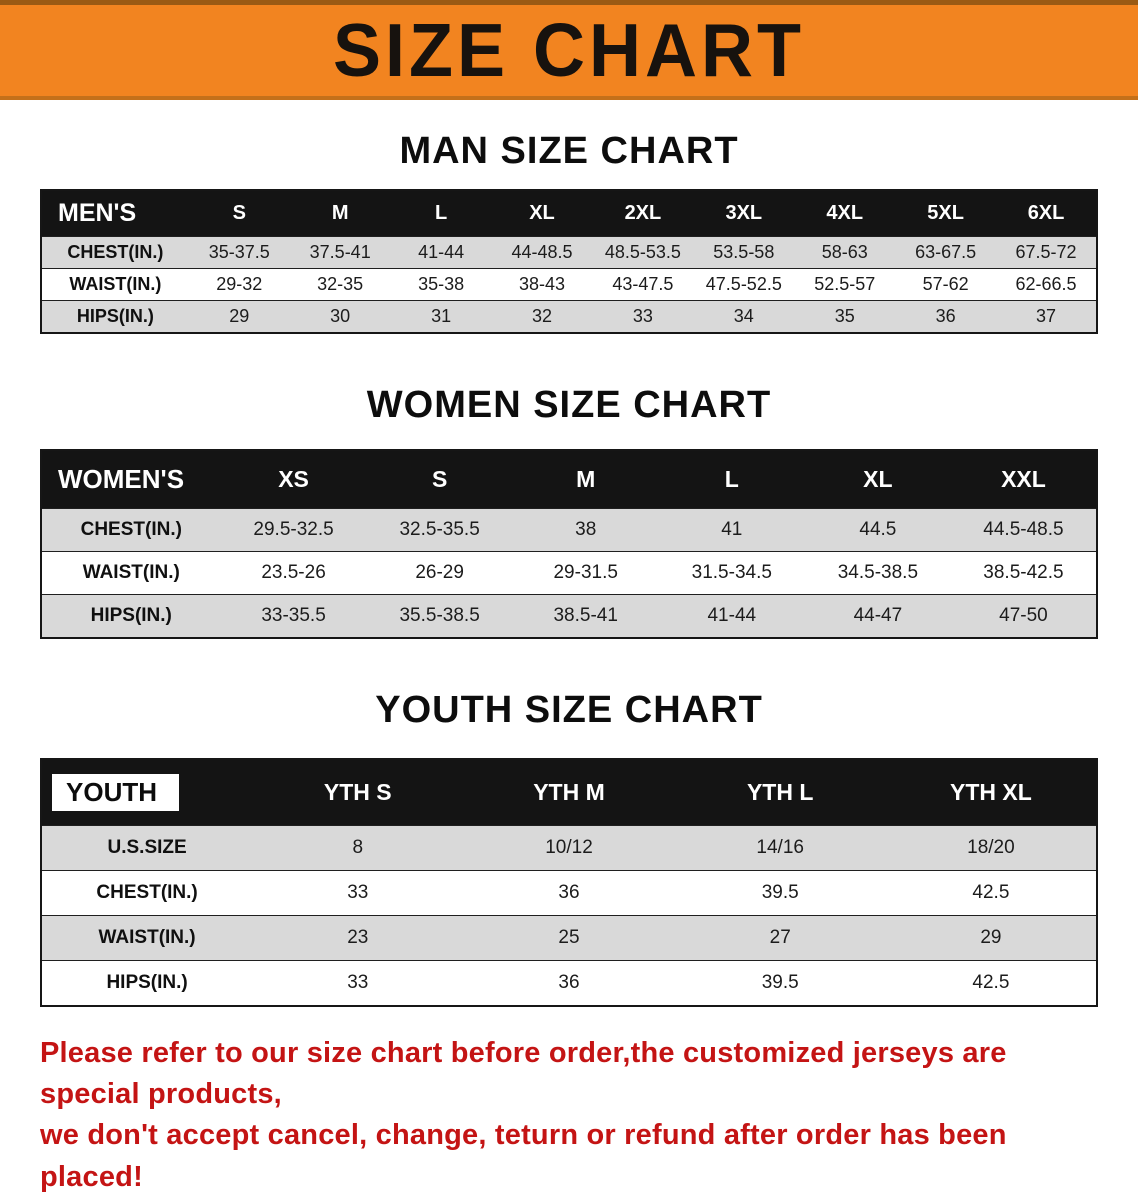 The image size is (1138, 1198). Describe the element at coordinates (239, 252) in the screenshot. I see `table-cell: 35-37.5` at that location.